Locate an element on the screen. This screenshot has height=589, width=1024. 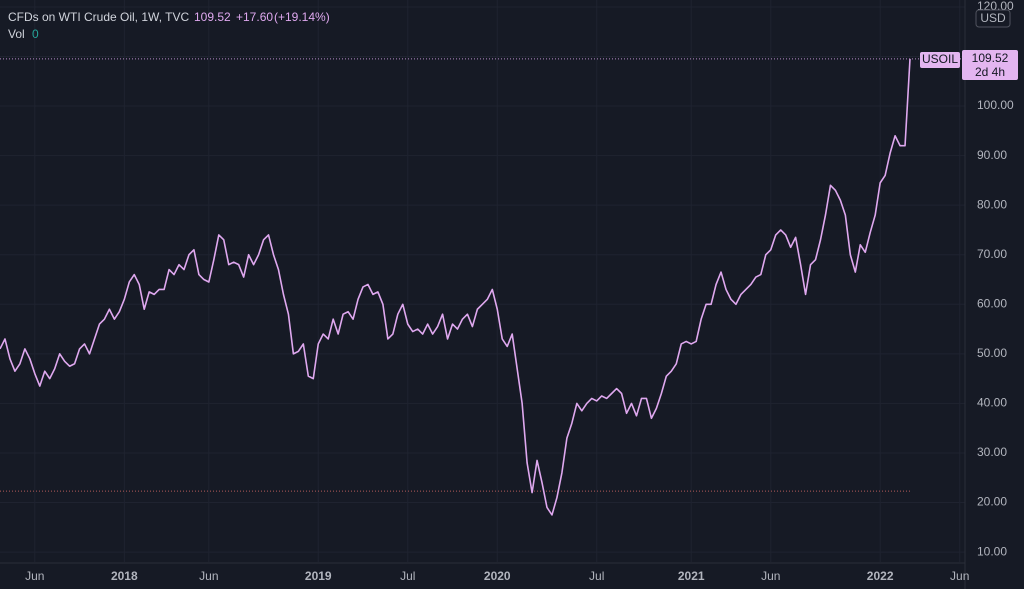
currency: USD is located at coordinates (993, 18).